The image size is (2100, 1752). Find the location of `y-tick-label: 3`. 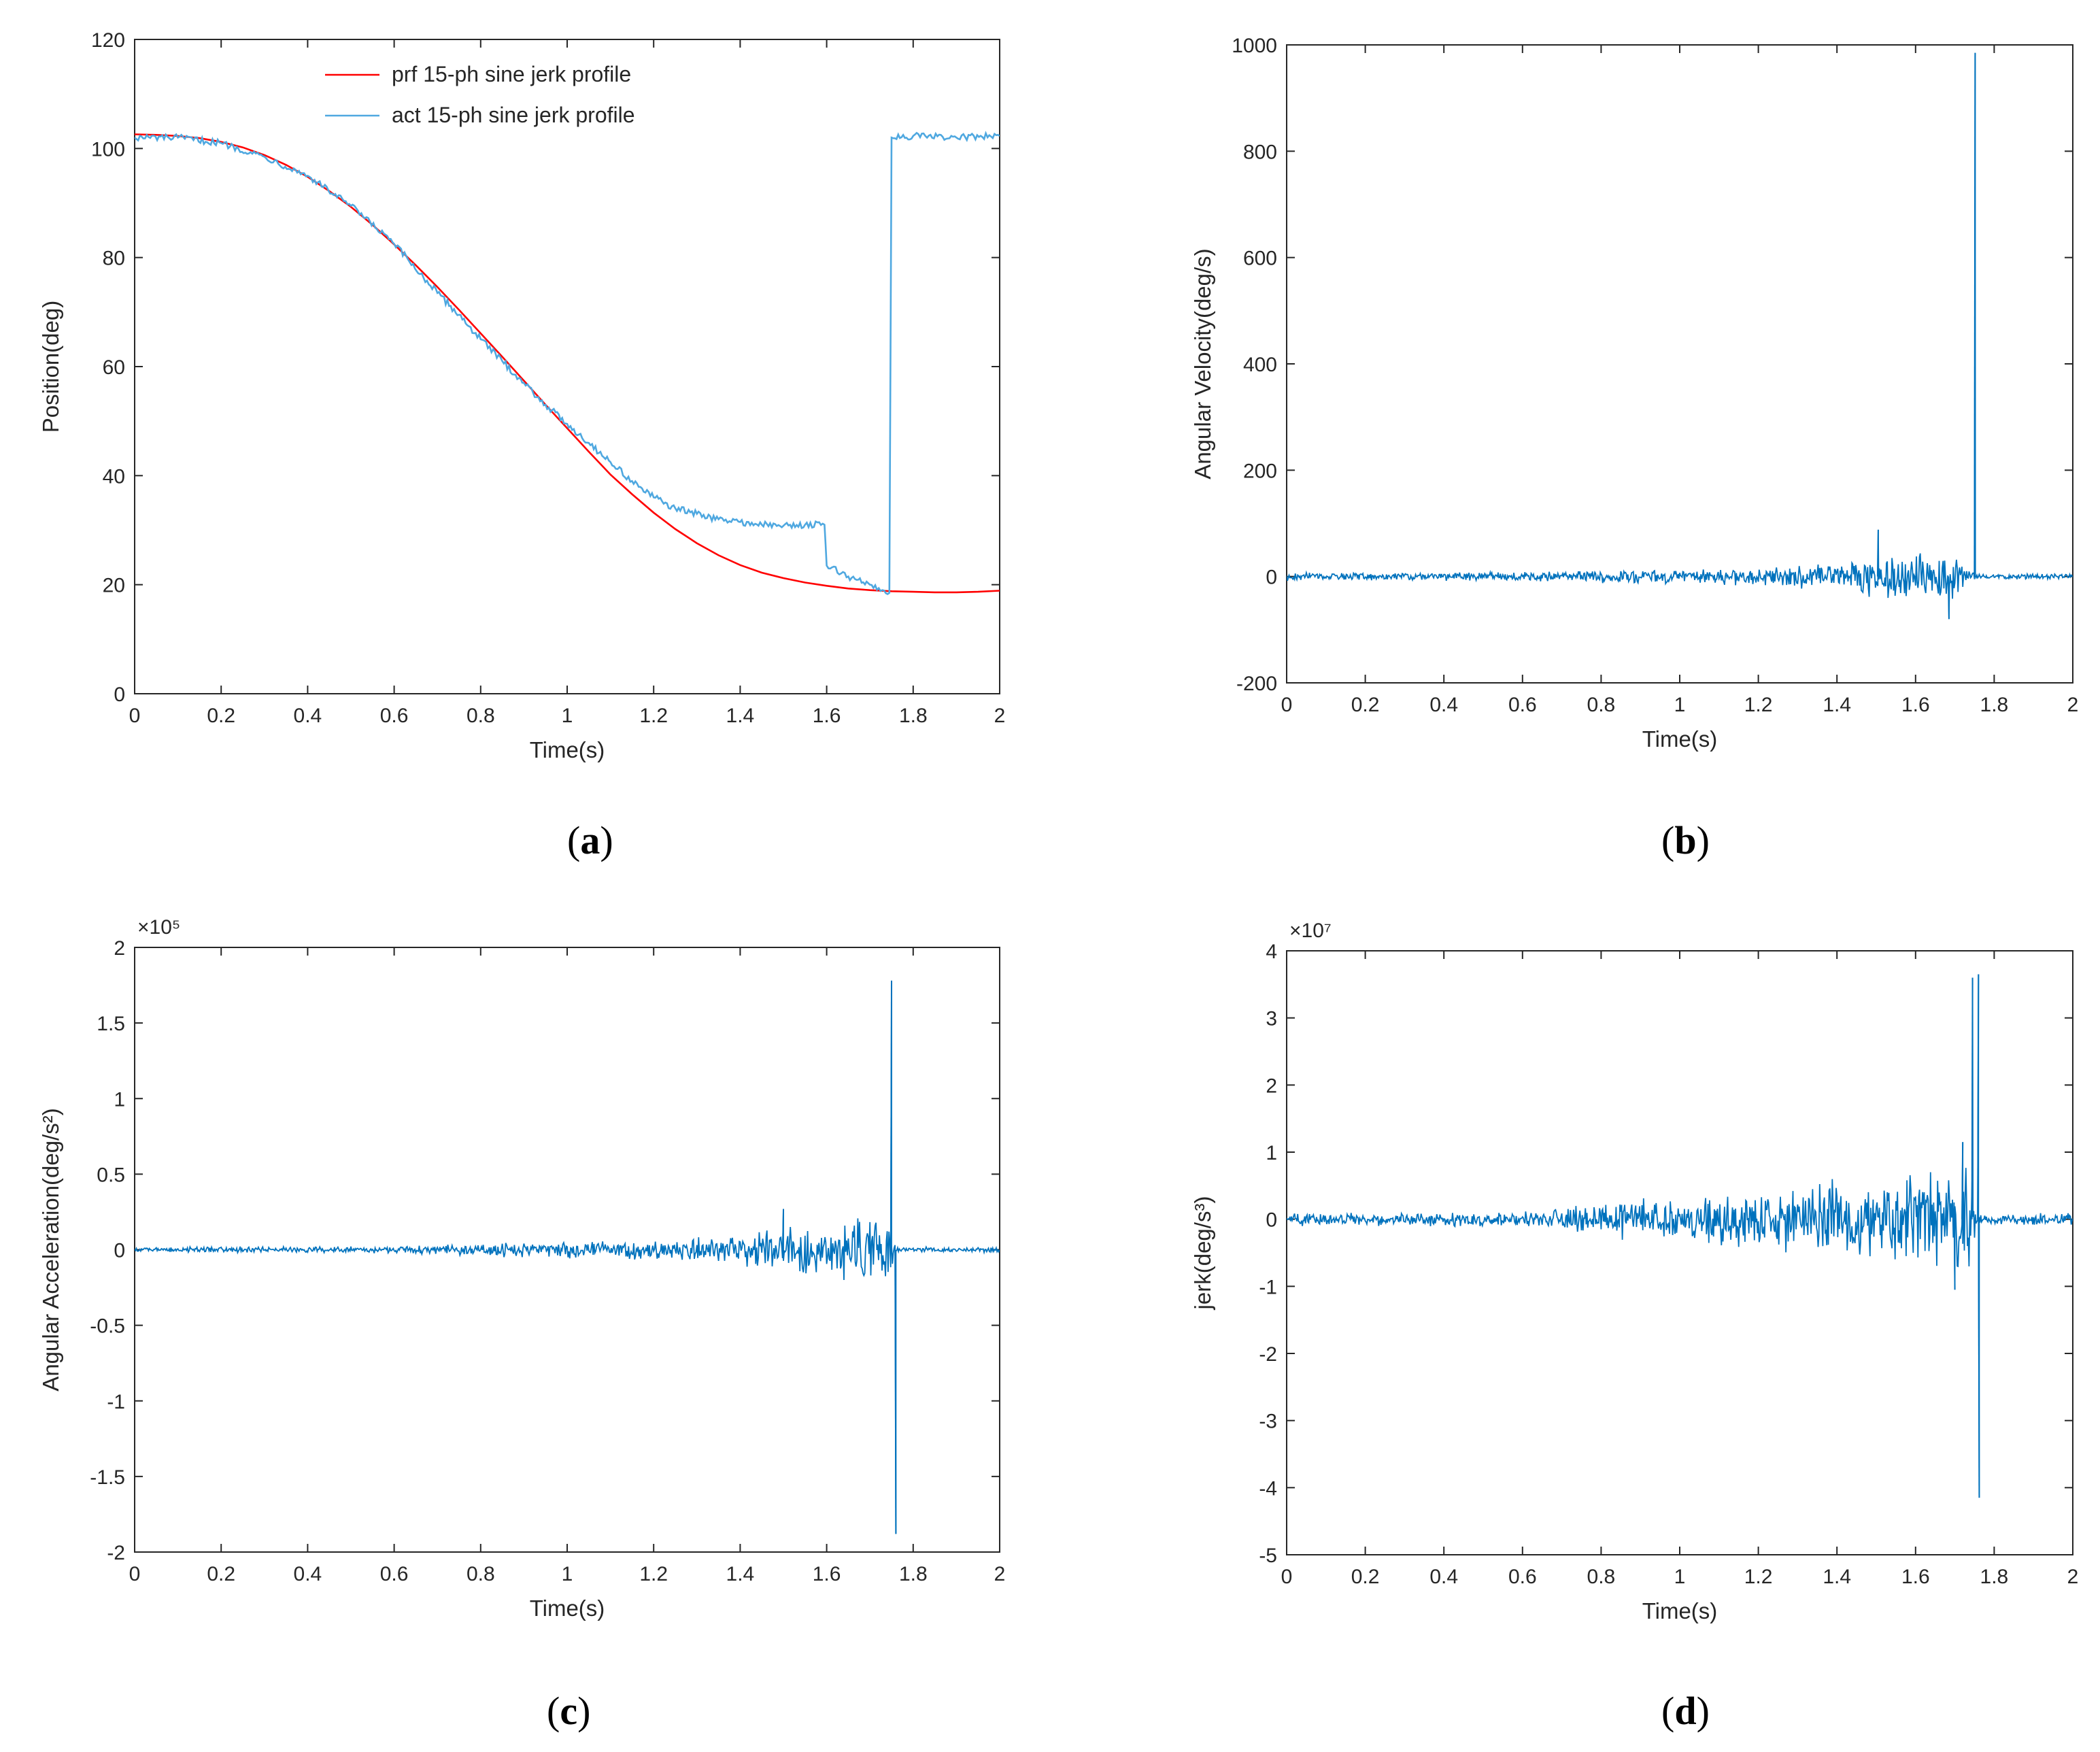

y-tick-label: 3 is located at coordinates (1271, 1019).